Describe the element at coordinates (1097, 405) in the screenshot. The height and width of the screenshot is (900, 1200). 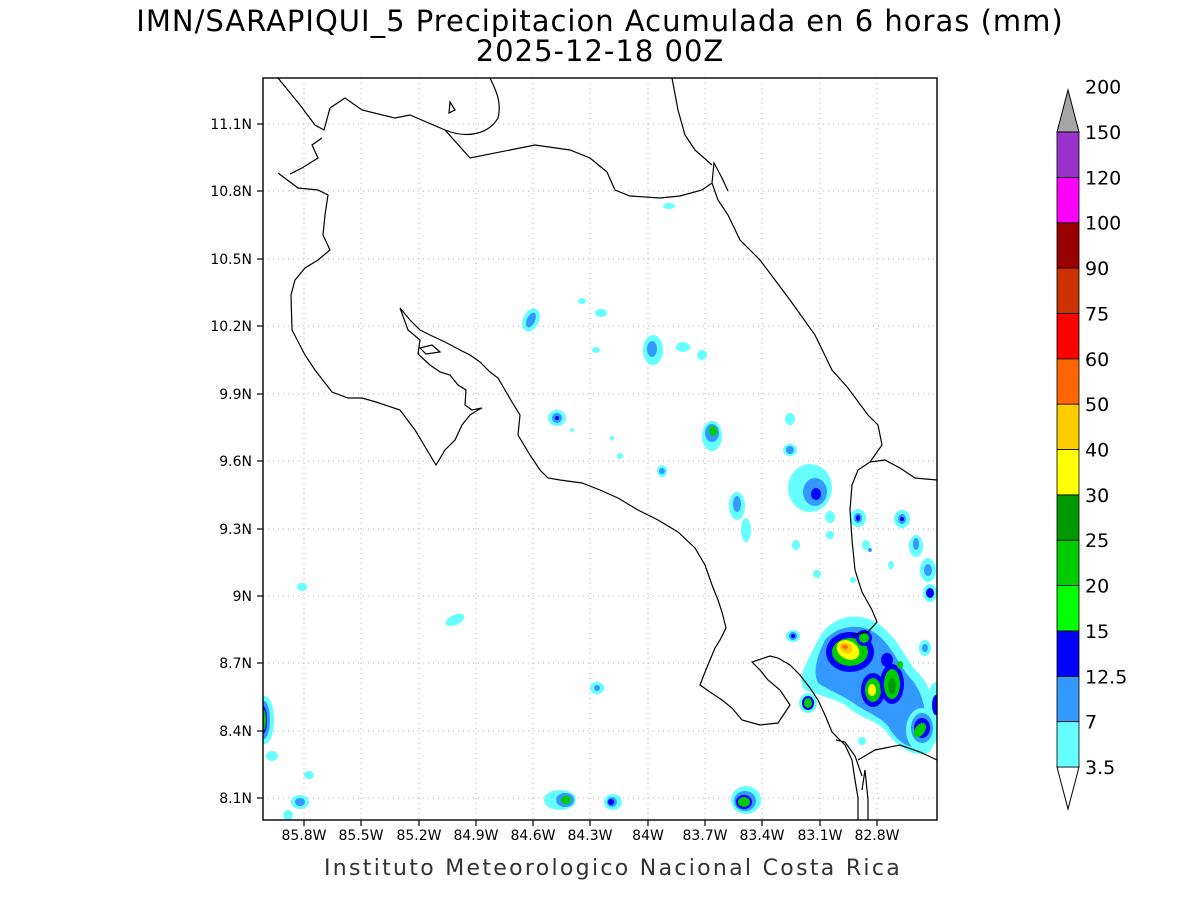
I see `colorbar-level-label: 50` at that location.